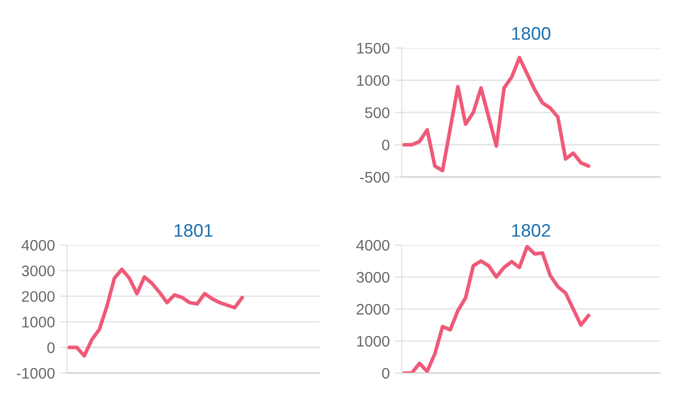 This screenshot has height=400, width=700. What do you see at coordinates (531, 33) in the screenshot?
I see `chart-title: 1800` at bounding box center [531, 33].